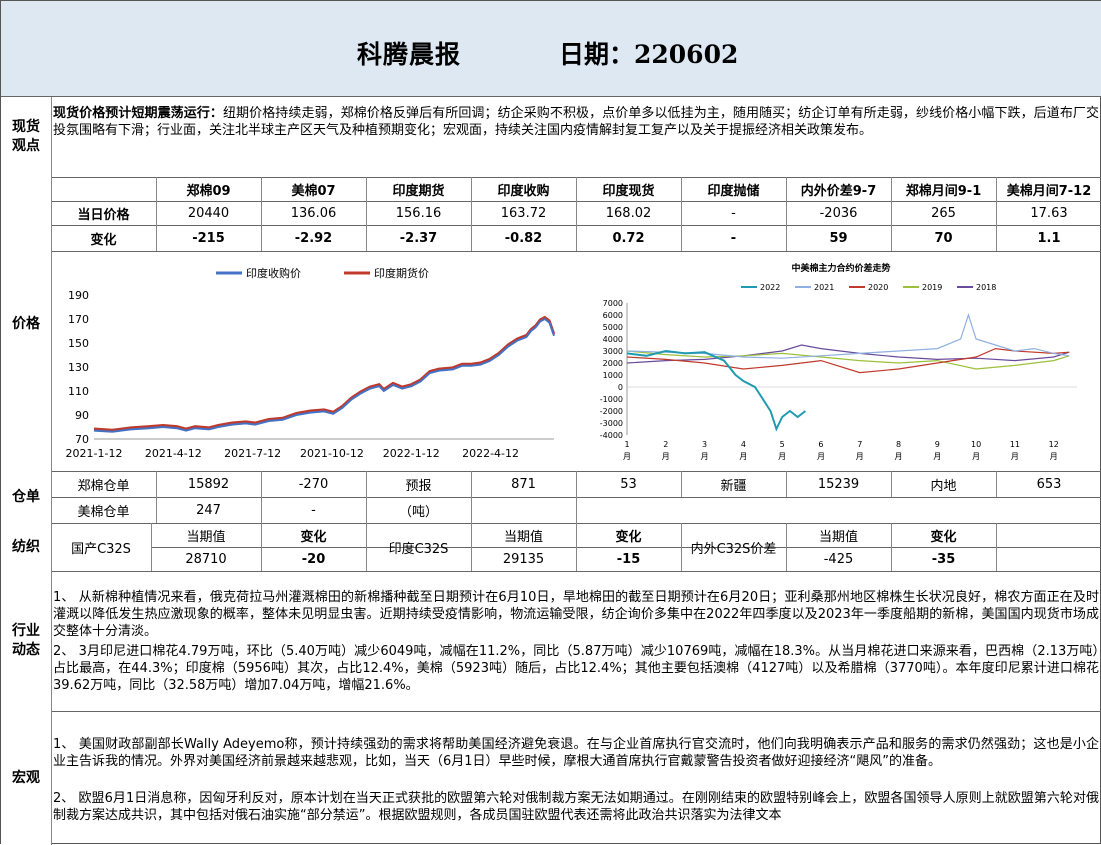 The image size is (1101, 845). Describe the element at coordinates (704, 444) in the screenshot. I see `x-tick-label: 3` at that location.